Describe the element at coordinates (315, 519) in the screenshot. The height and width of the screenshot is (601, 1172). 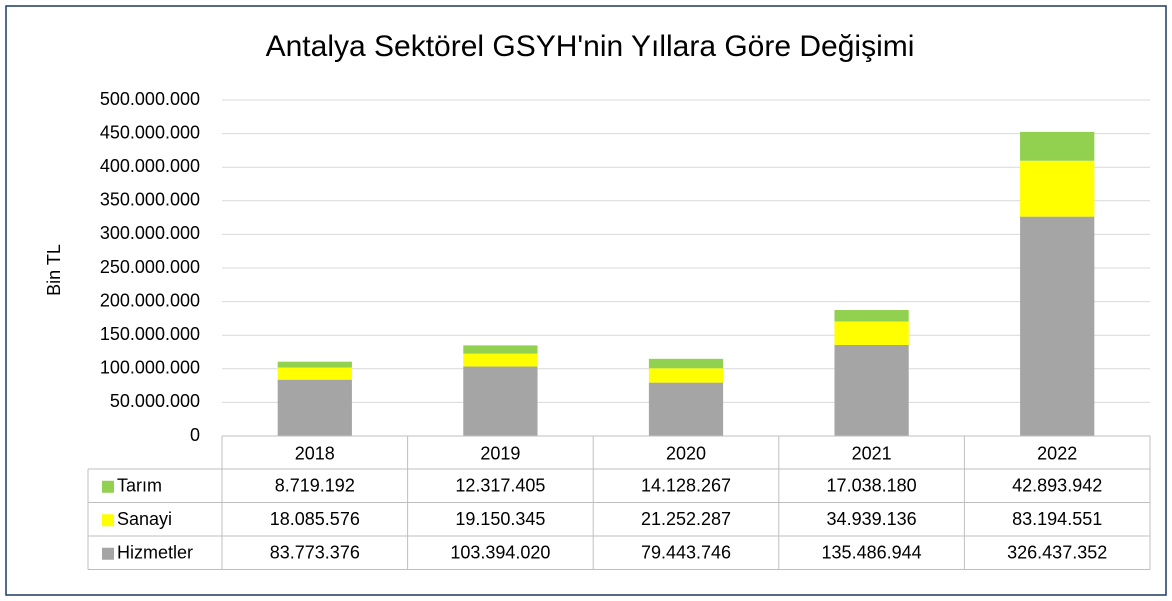
I see `table-value: 18.085.576` at that location.